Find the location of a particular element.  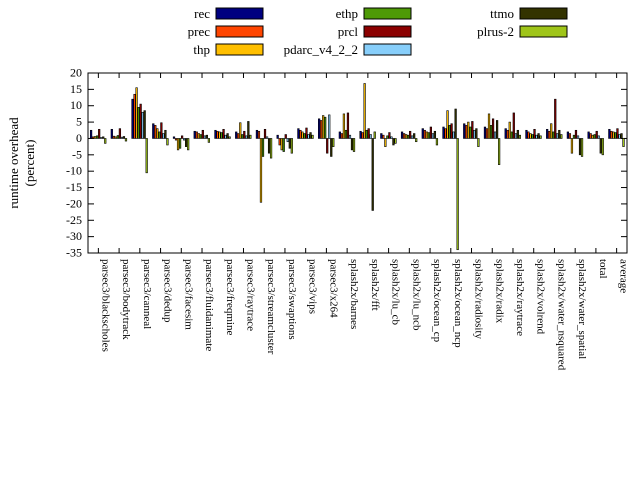

legend-swatch-prec is located at coordinates (239, 31).